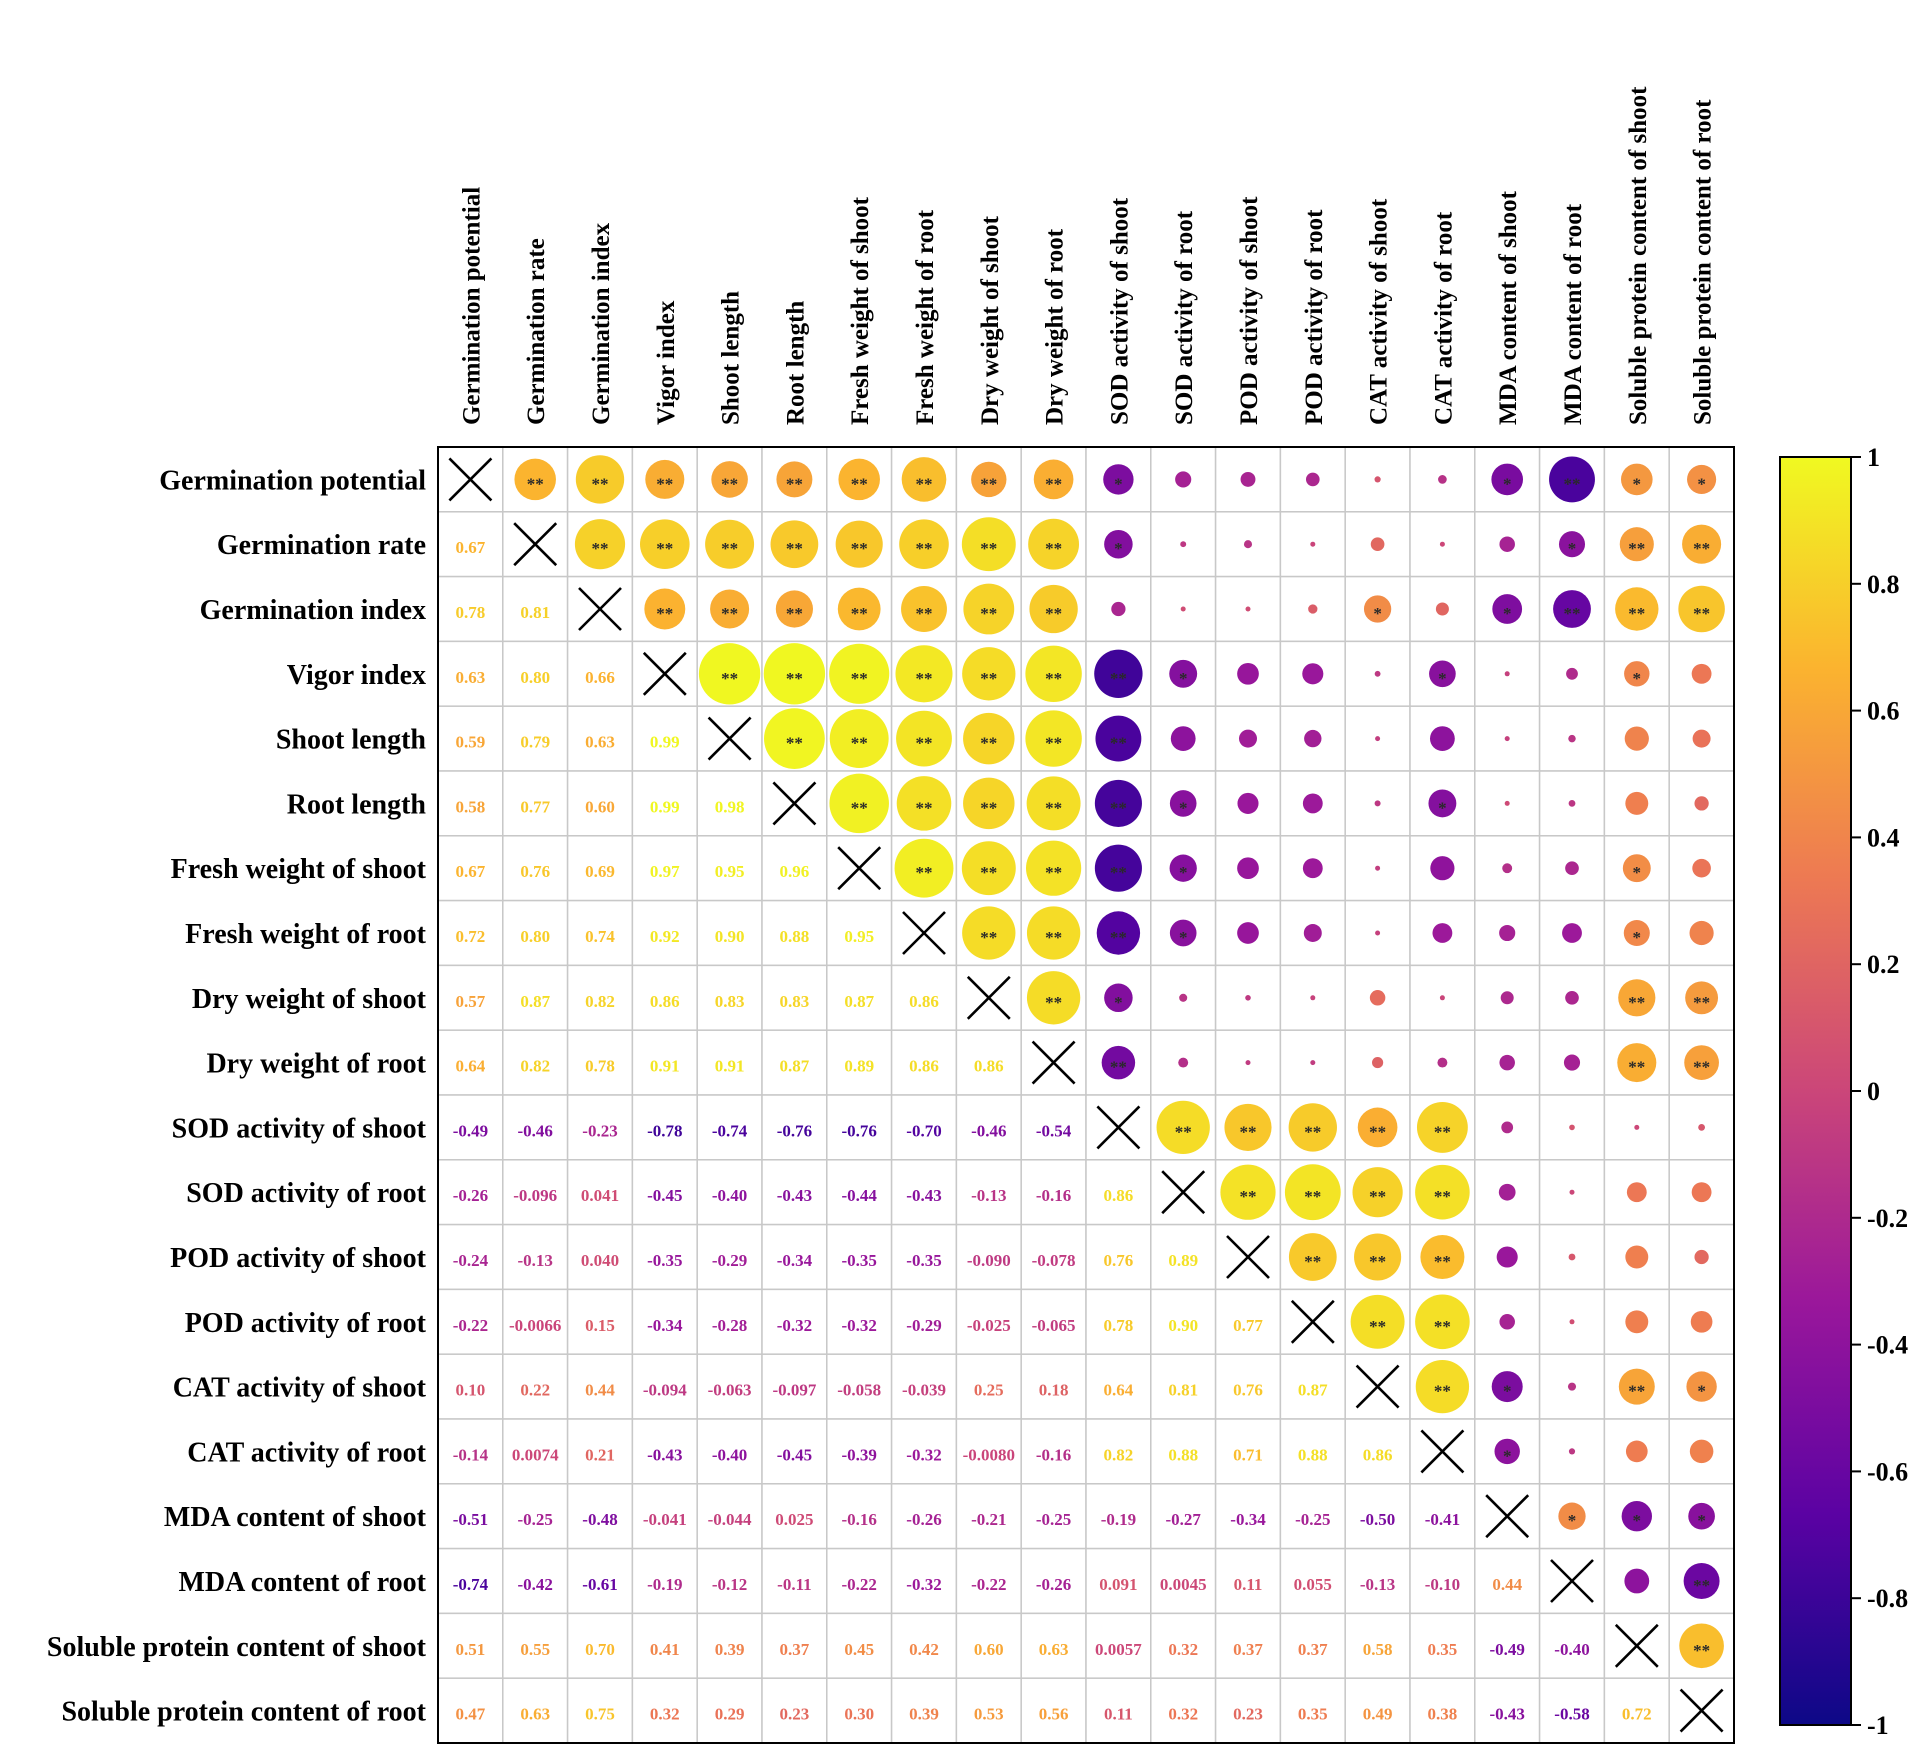  Describe the element at coordinates (1887, 1218) in the screenshot. I see `colorbar-tick-label: -0.2` at that location.